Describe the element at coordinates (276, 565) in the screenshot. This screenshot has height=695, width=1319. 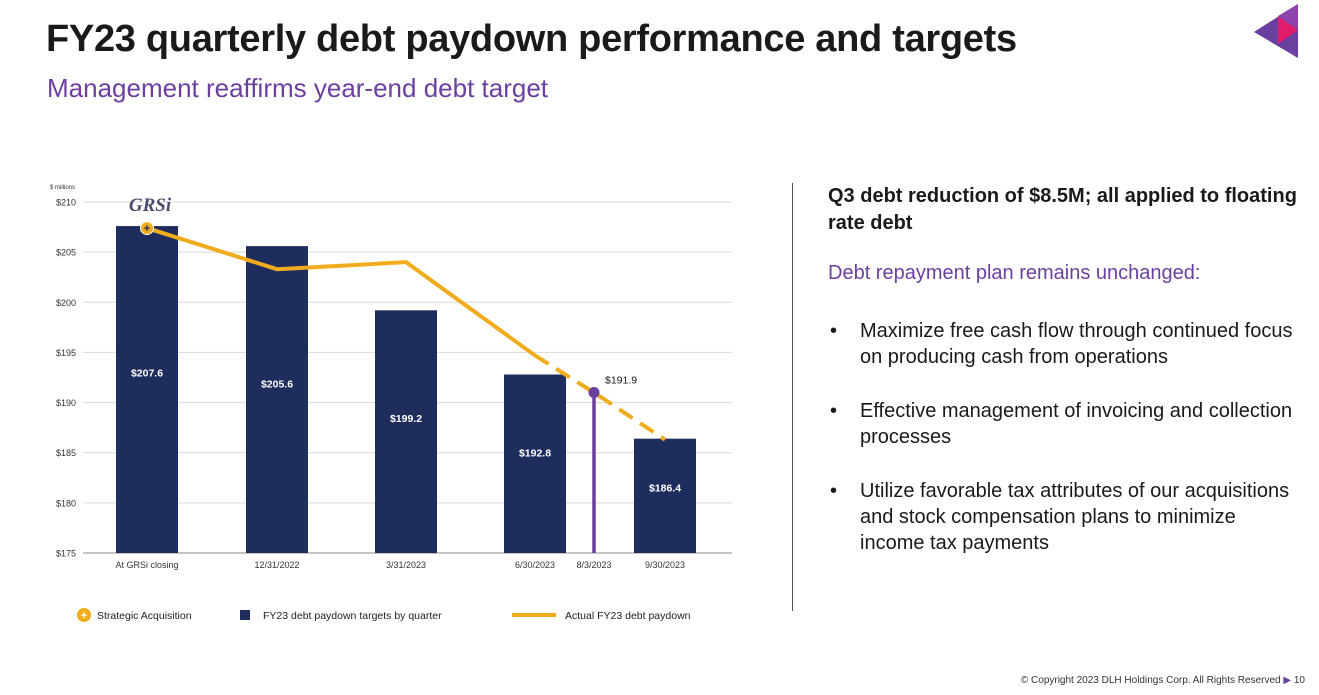
I see `x-tick-label: 12/31/2022` at that location.